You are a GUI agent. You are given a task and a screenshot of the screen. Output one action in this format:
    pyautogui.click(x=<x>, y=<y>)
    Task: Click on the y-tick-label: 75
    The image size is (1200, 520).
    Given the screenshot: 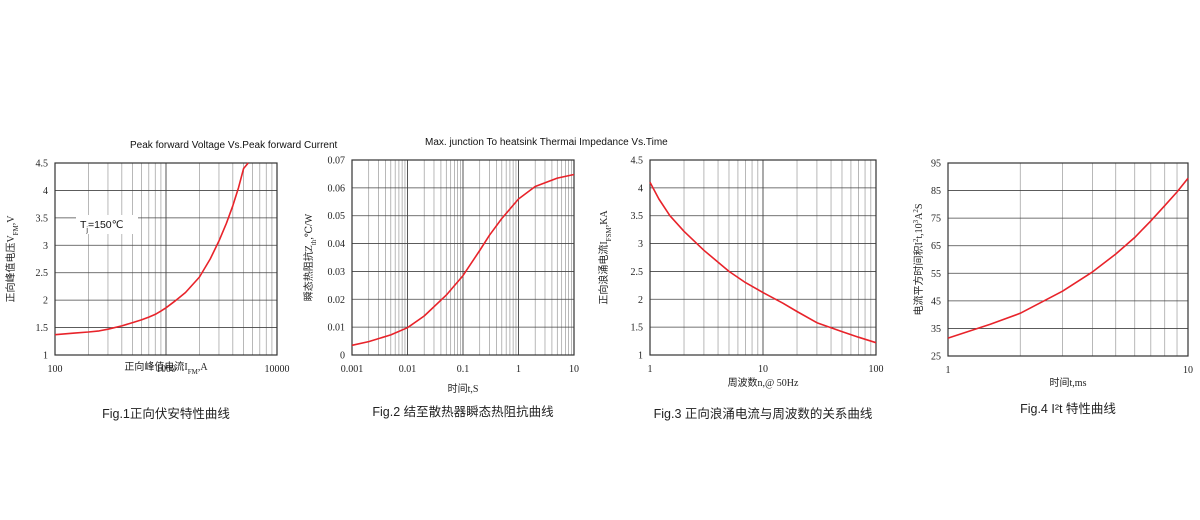 What is the action you would take?
    pyautogui.click(x=936, y=219)
    